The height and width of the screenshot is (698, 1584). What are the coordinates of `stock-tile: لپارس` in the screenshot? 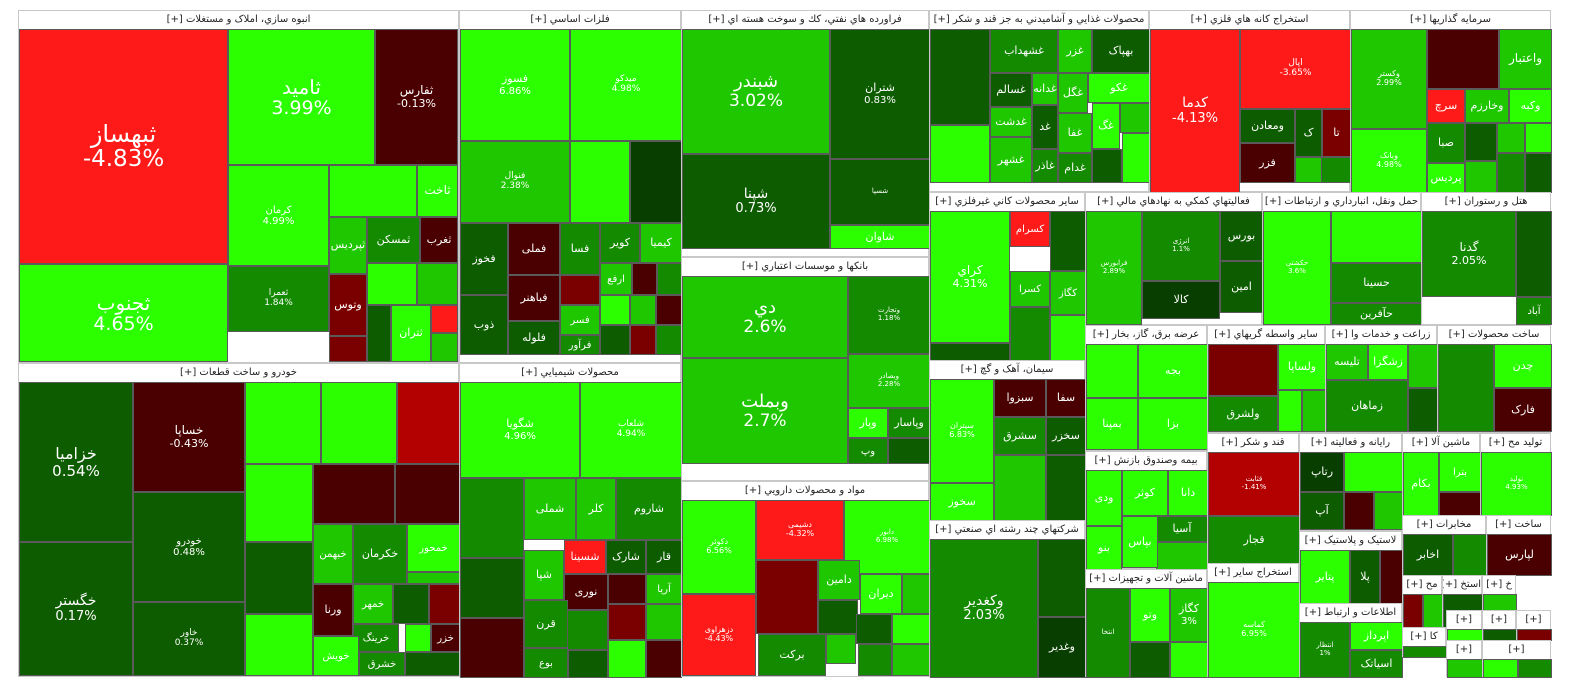 It's located at (1519, 555).